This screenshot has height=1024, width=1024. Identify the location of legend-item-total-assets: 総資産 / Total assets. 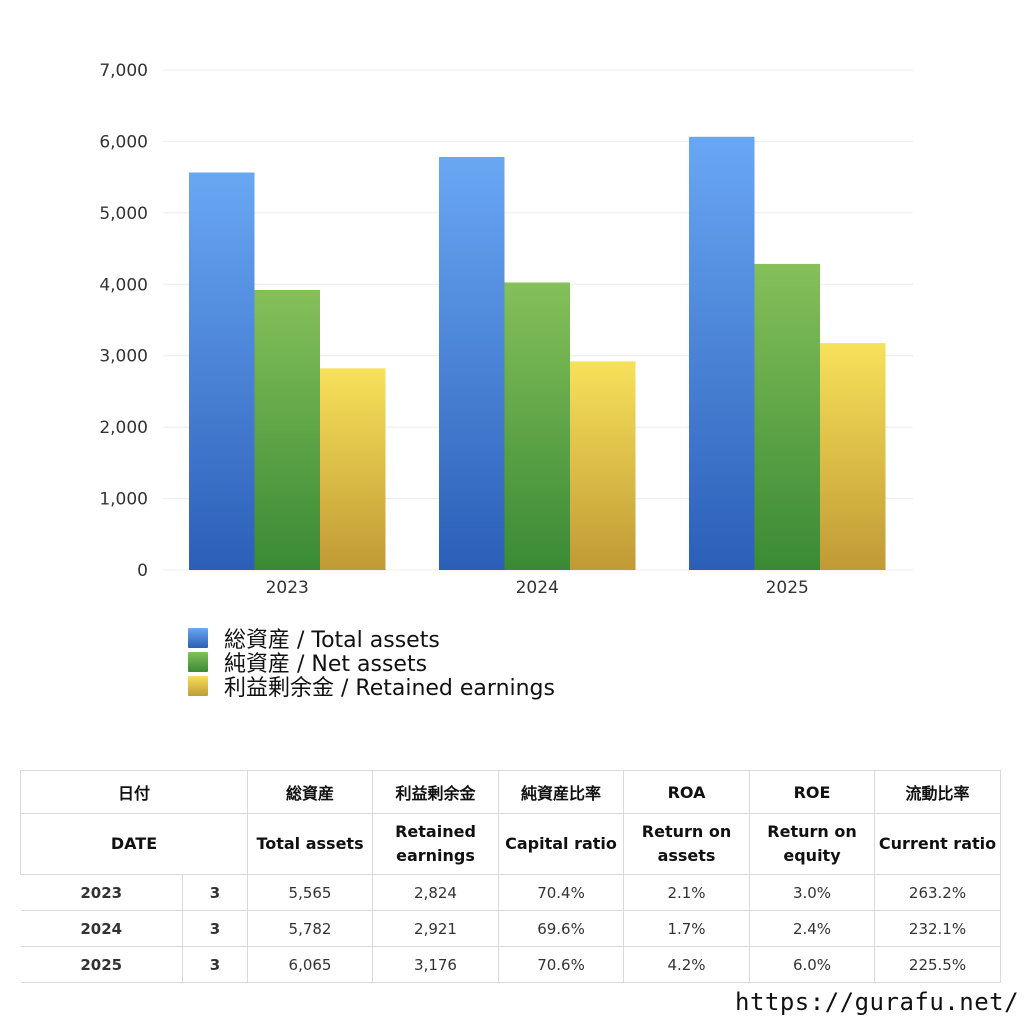
(371, 639).